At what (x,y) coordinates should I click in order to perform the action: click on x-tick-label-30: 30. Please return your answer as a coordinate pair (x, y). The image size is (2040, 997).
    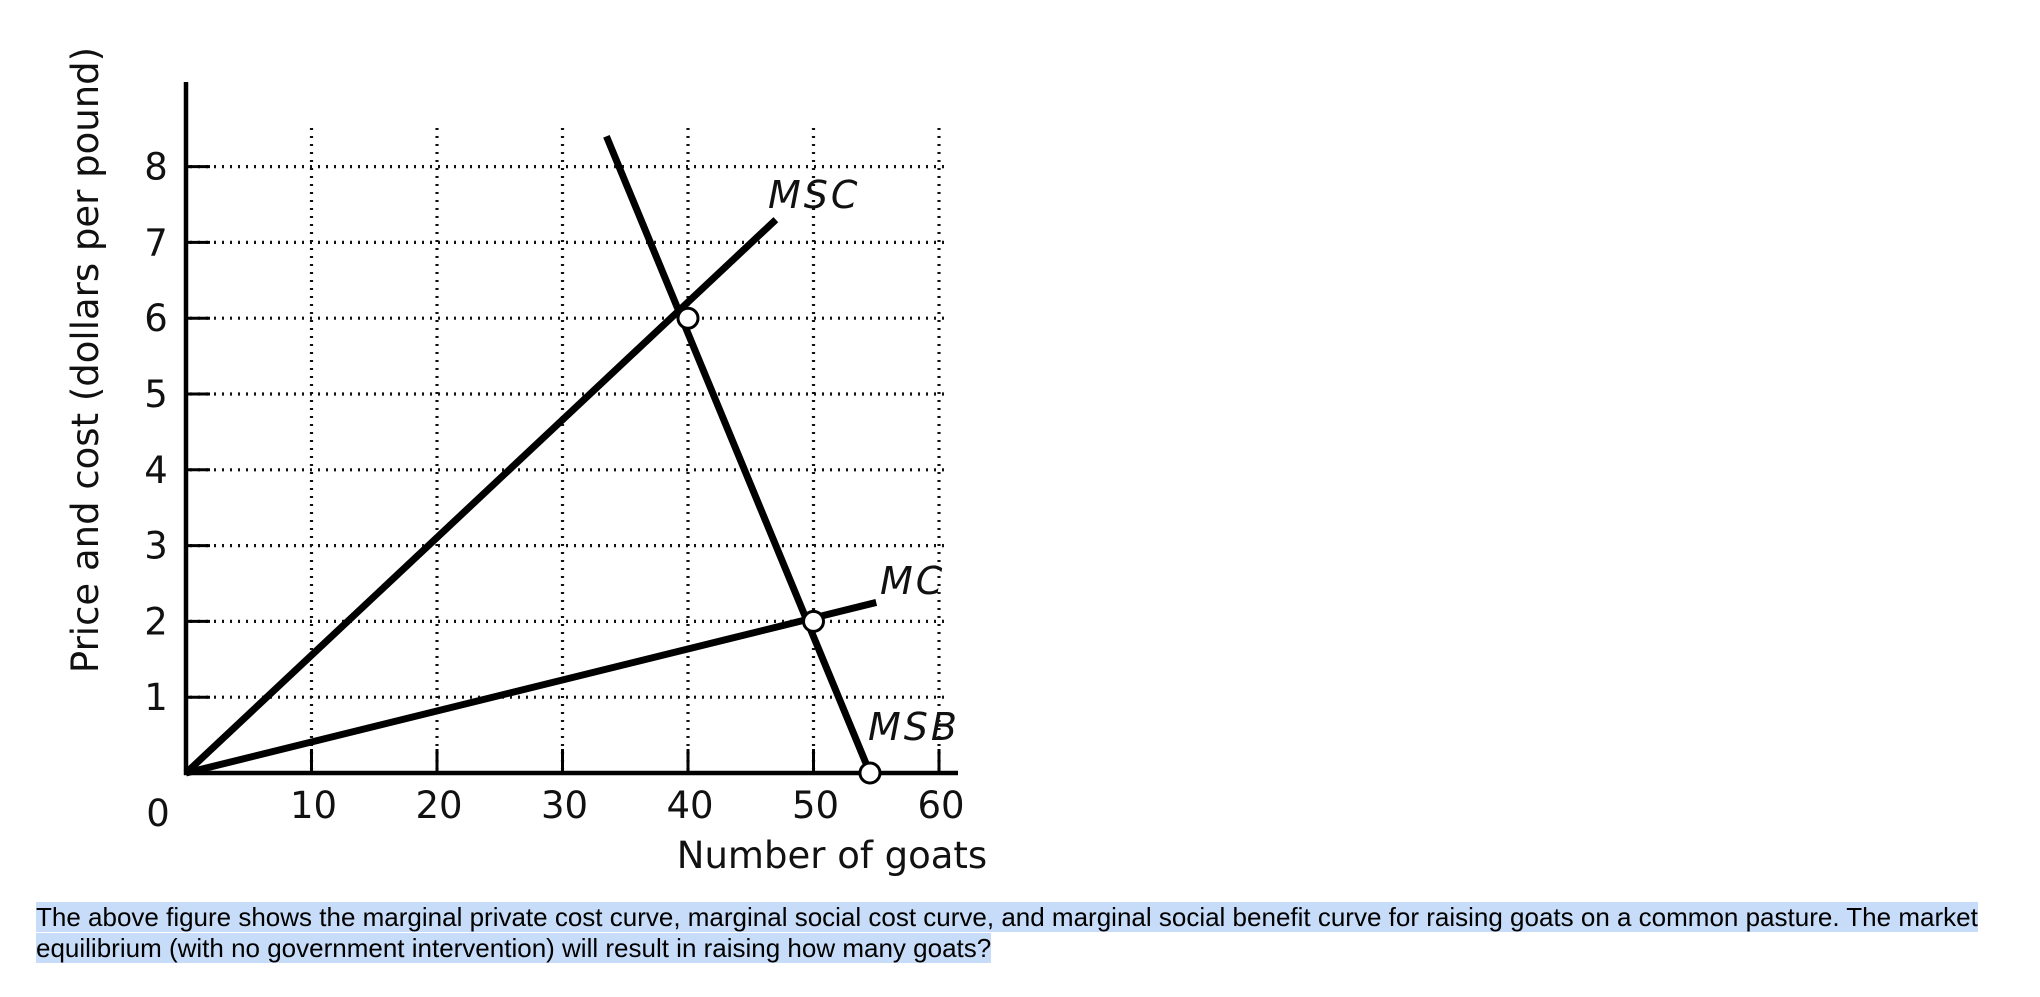
    Looking at the image, I should click on (564, 805).